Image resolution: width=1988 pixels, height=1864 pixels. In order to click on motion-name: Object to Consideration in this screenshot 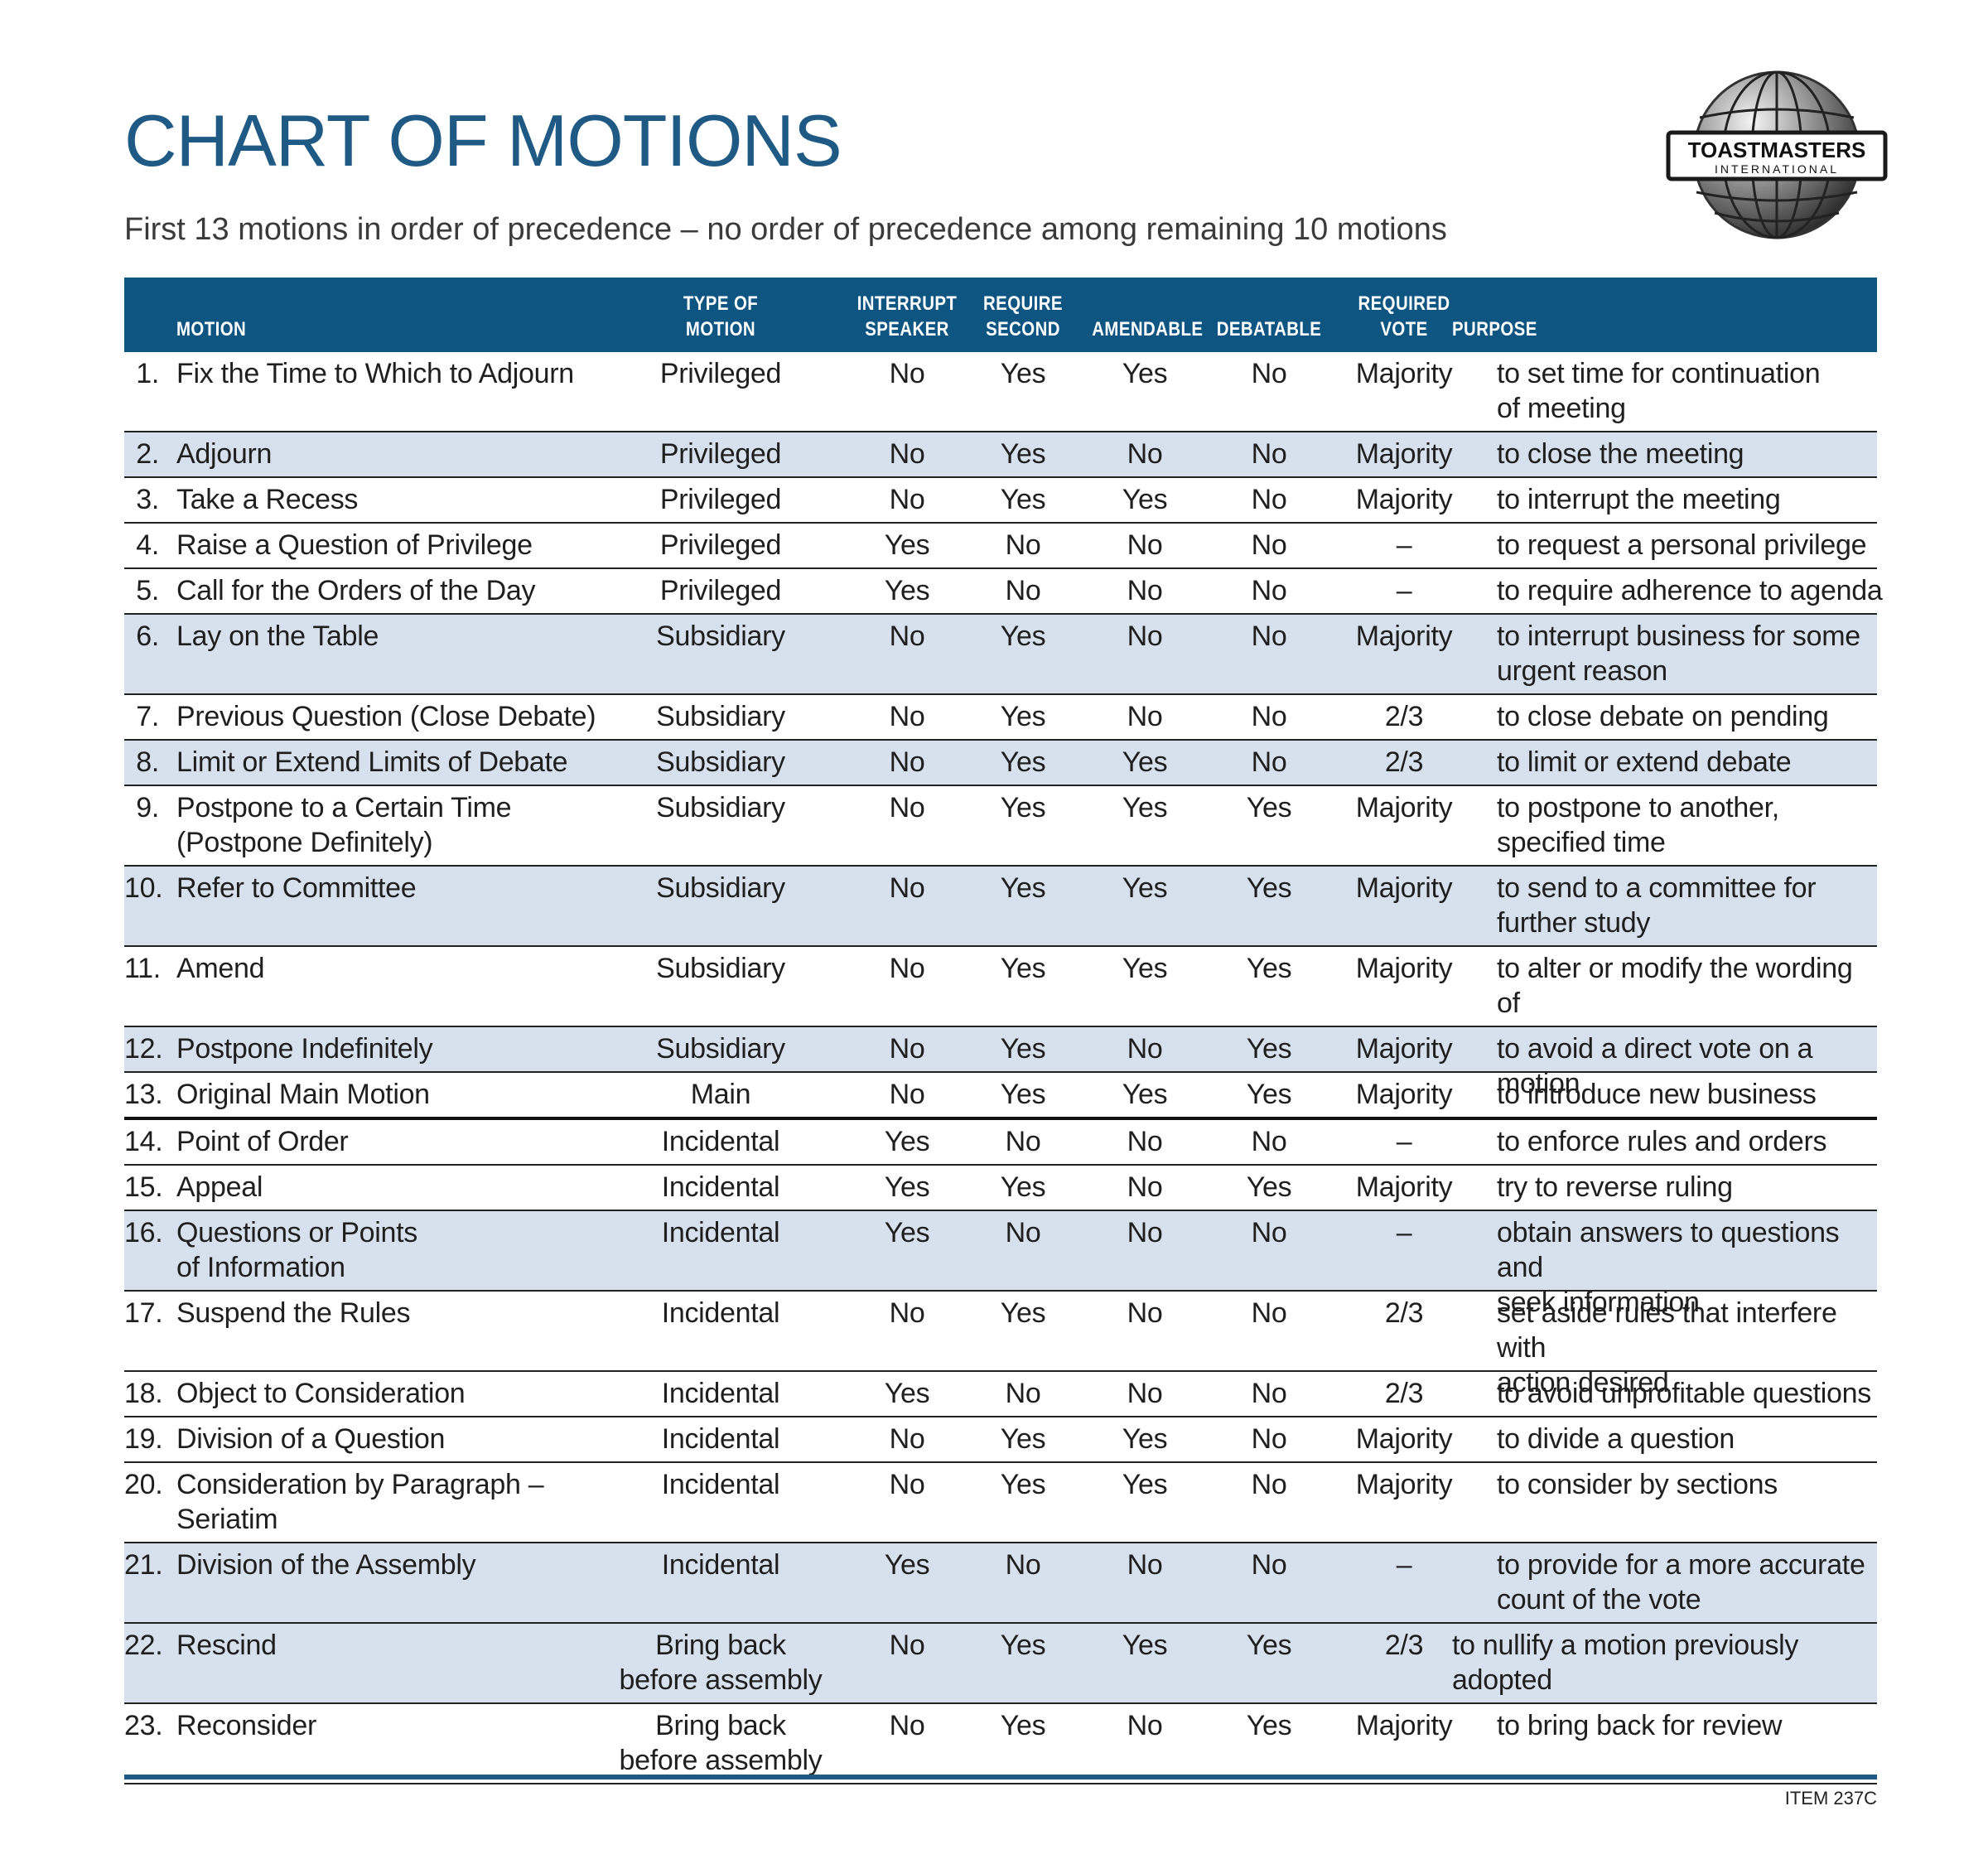, I will do `click(321, 1393)`.